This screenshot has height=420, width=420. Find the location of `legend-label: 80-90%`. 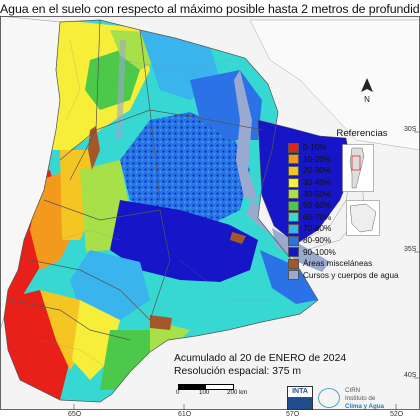

legend-label: 80-90% is located at coordinates (317, 241).